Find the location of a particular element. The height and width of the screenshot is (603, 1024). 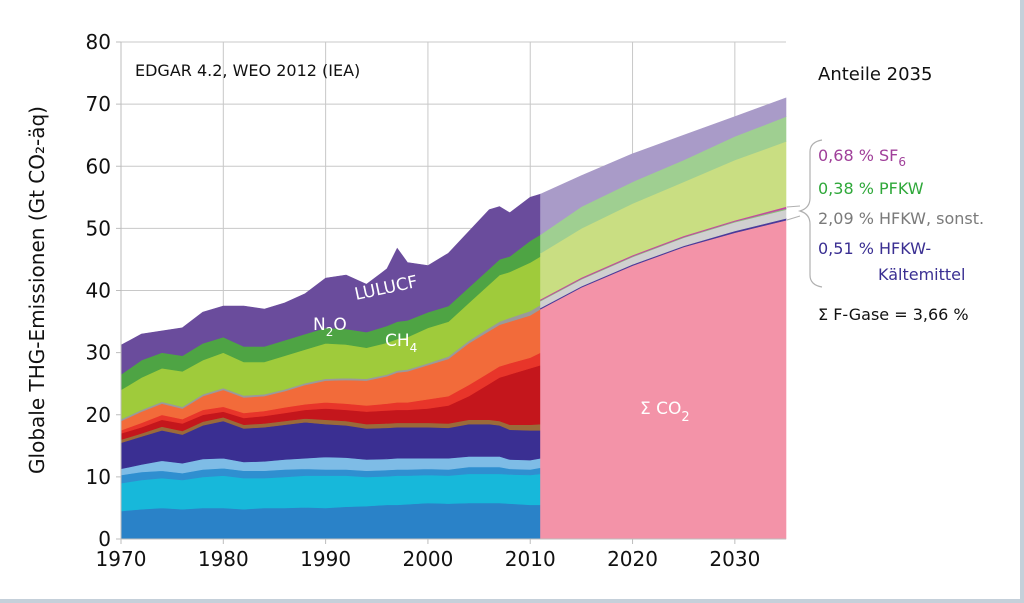

y-tick-label: 20 is located at coordinates (98, 415).